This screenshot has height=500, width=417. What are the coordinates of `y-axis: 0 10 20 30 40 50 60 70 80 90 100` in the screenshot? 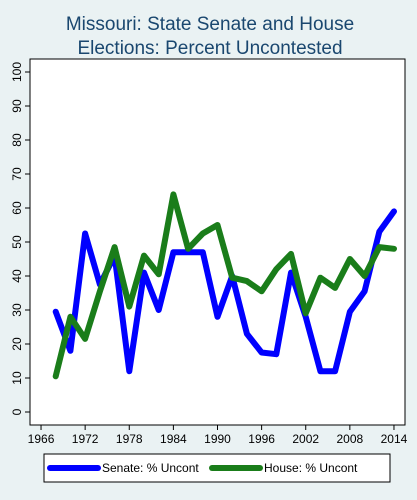 It's located at (20, 238).